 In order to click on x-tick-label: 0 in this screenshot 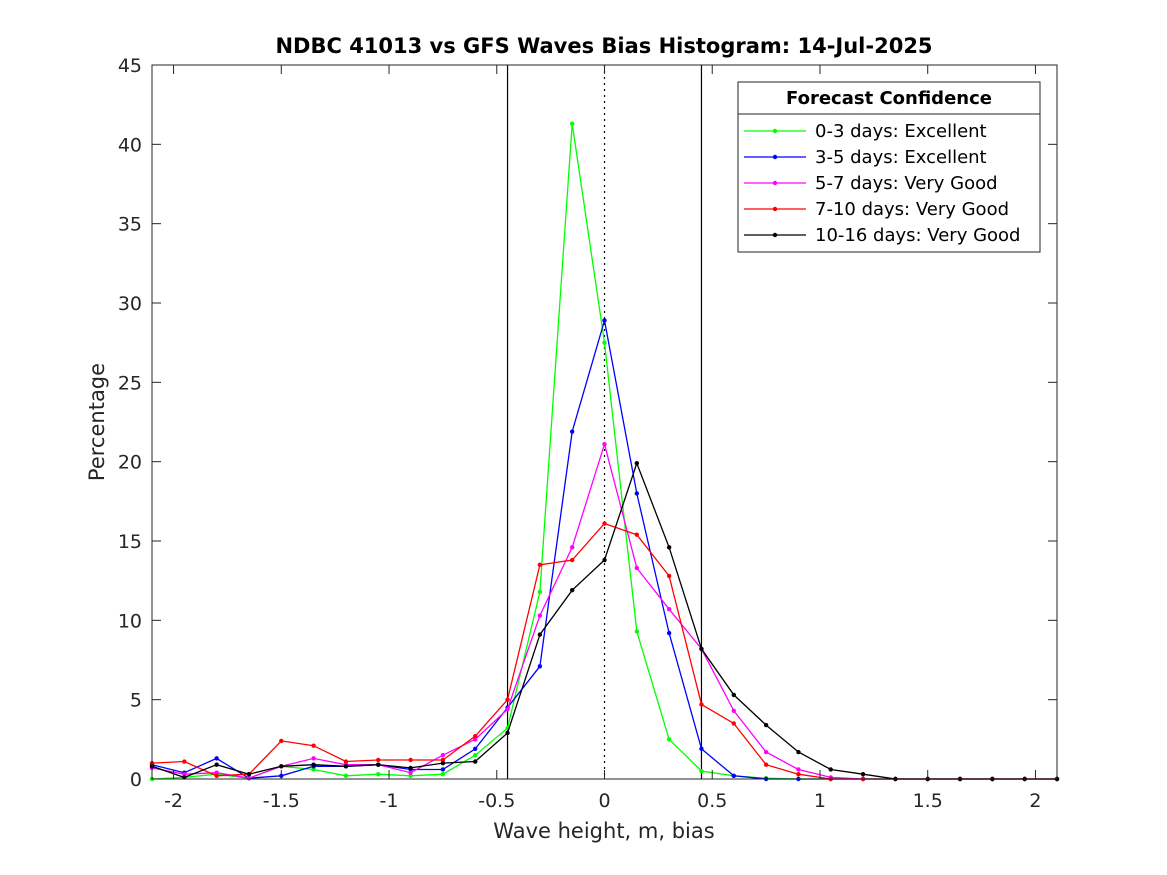, I will do `click(604, 801)`.